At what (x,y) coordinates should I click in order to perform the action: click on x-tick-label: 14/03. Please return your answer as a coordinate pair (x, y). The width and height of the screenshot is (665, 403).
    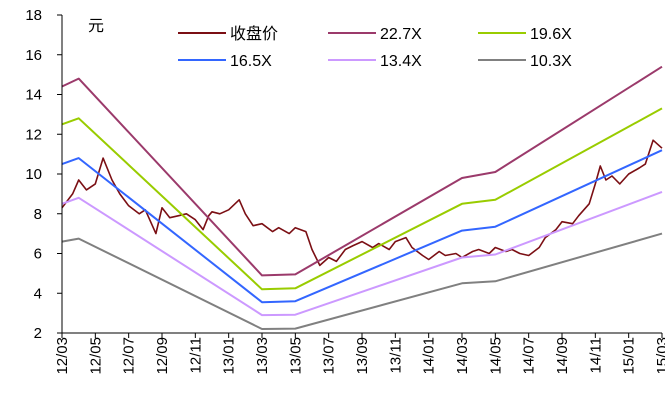
    Looking at the image, I should click on (462, 356).